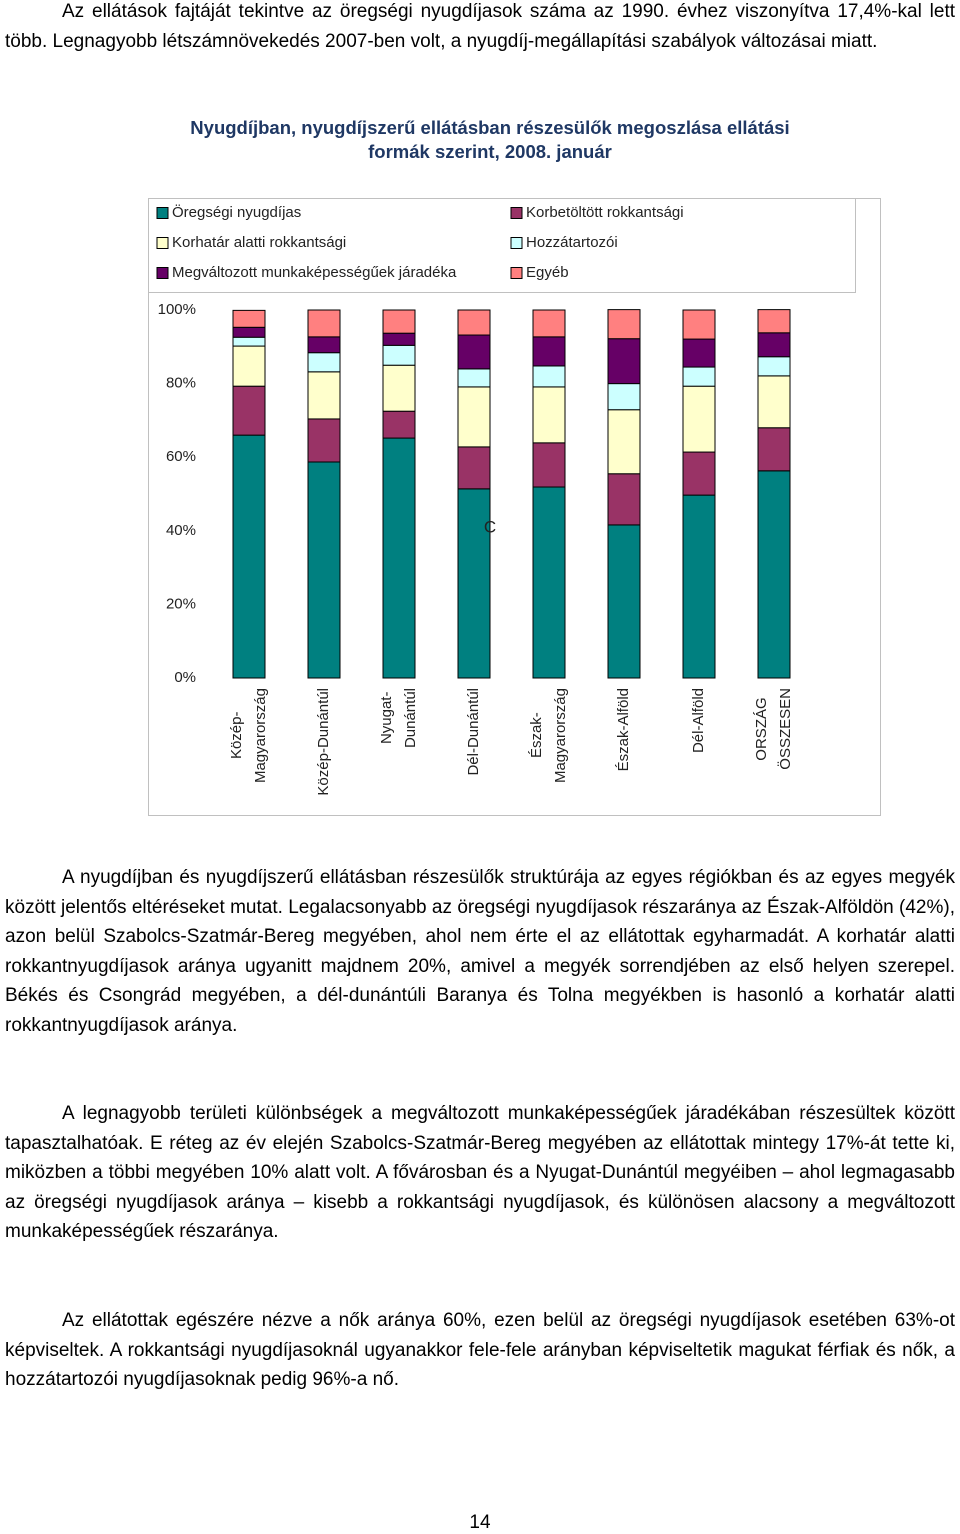 The width and height of the screenshot is (960, 1534). Describe the element at coordinates (181, 383) in the screenshot. I see `y-tick-label: 80%` at that location.